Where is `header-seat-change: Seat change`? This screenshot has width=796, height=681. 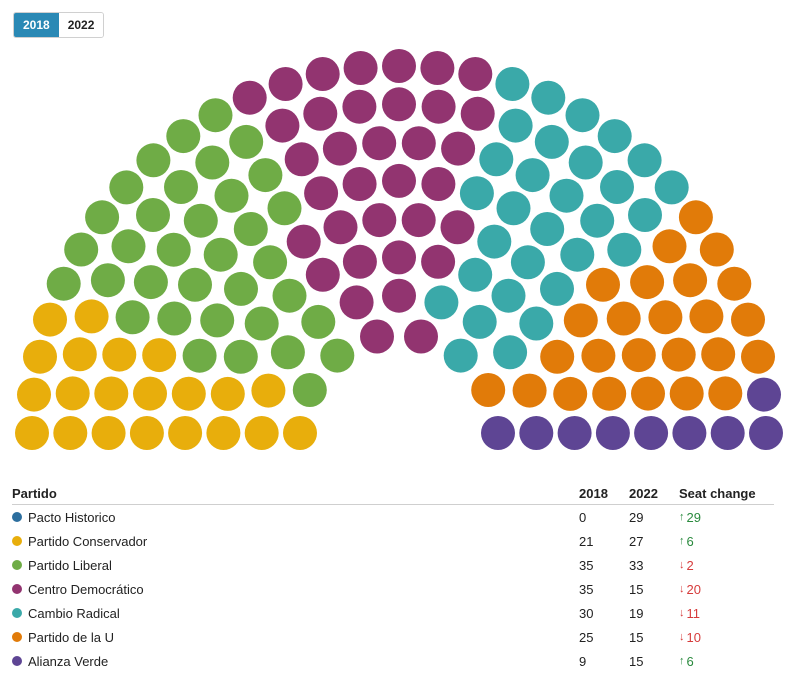
header-seat-change: Seat change is located at coordinates (717, 493).